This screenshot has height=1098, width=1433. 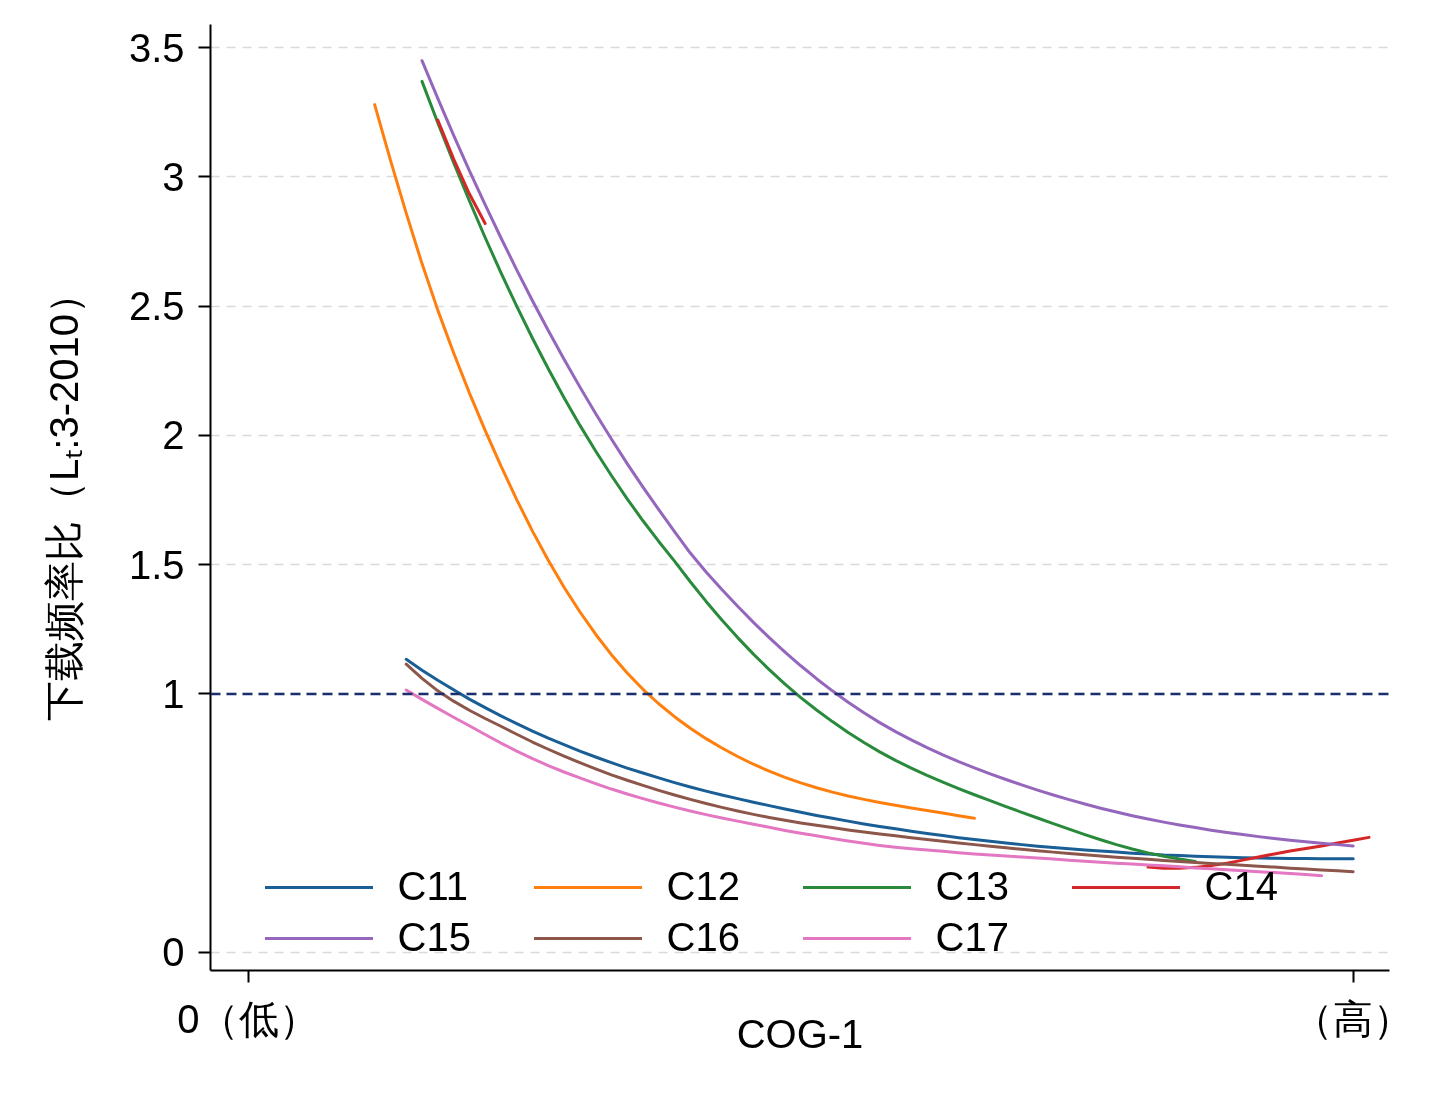 I want to click on y-tick-label: 1.5, so click(x=156, y=564).